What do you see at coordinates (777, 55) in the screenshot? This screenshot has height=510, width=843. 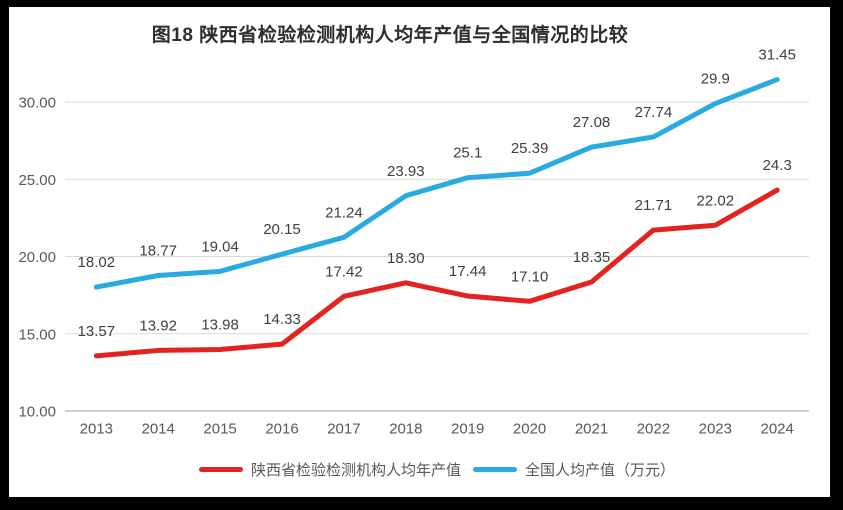 I see `data-label: 31.45` at bounding box center [777, 55].